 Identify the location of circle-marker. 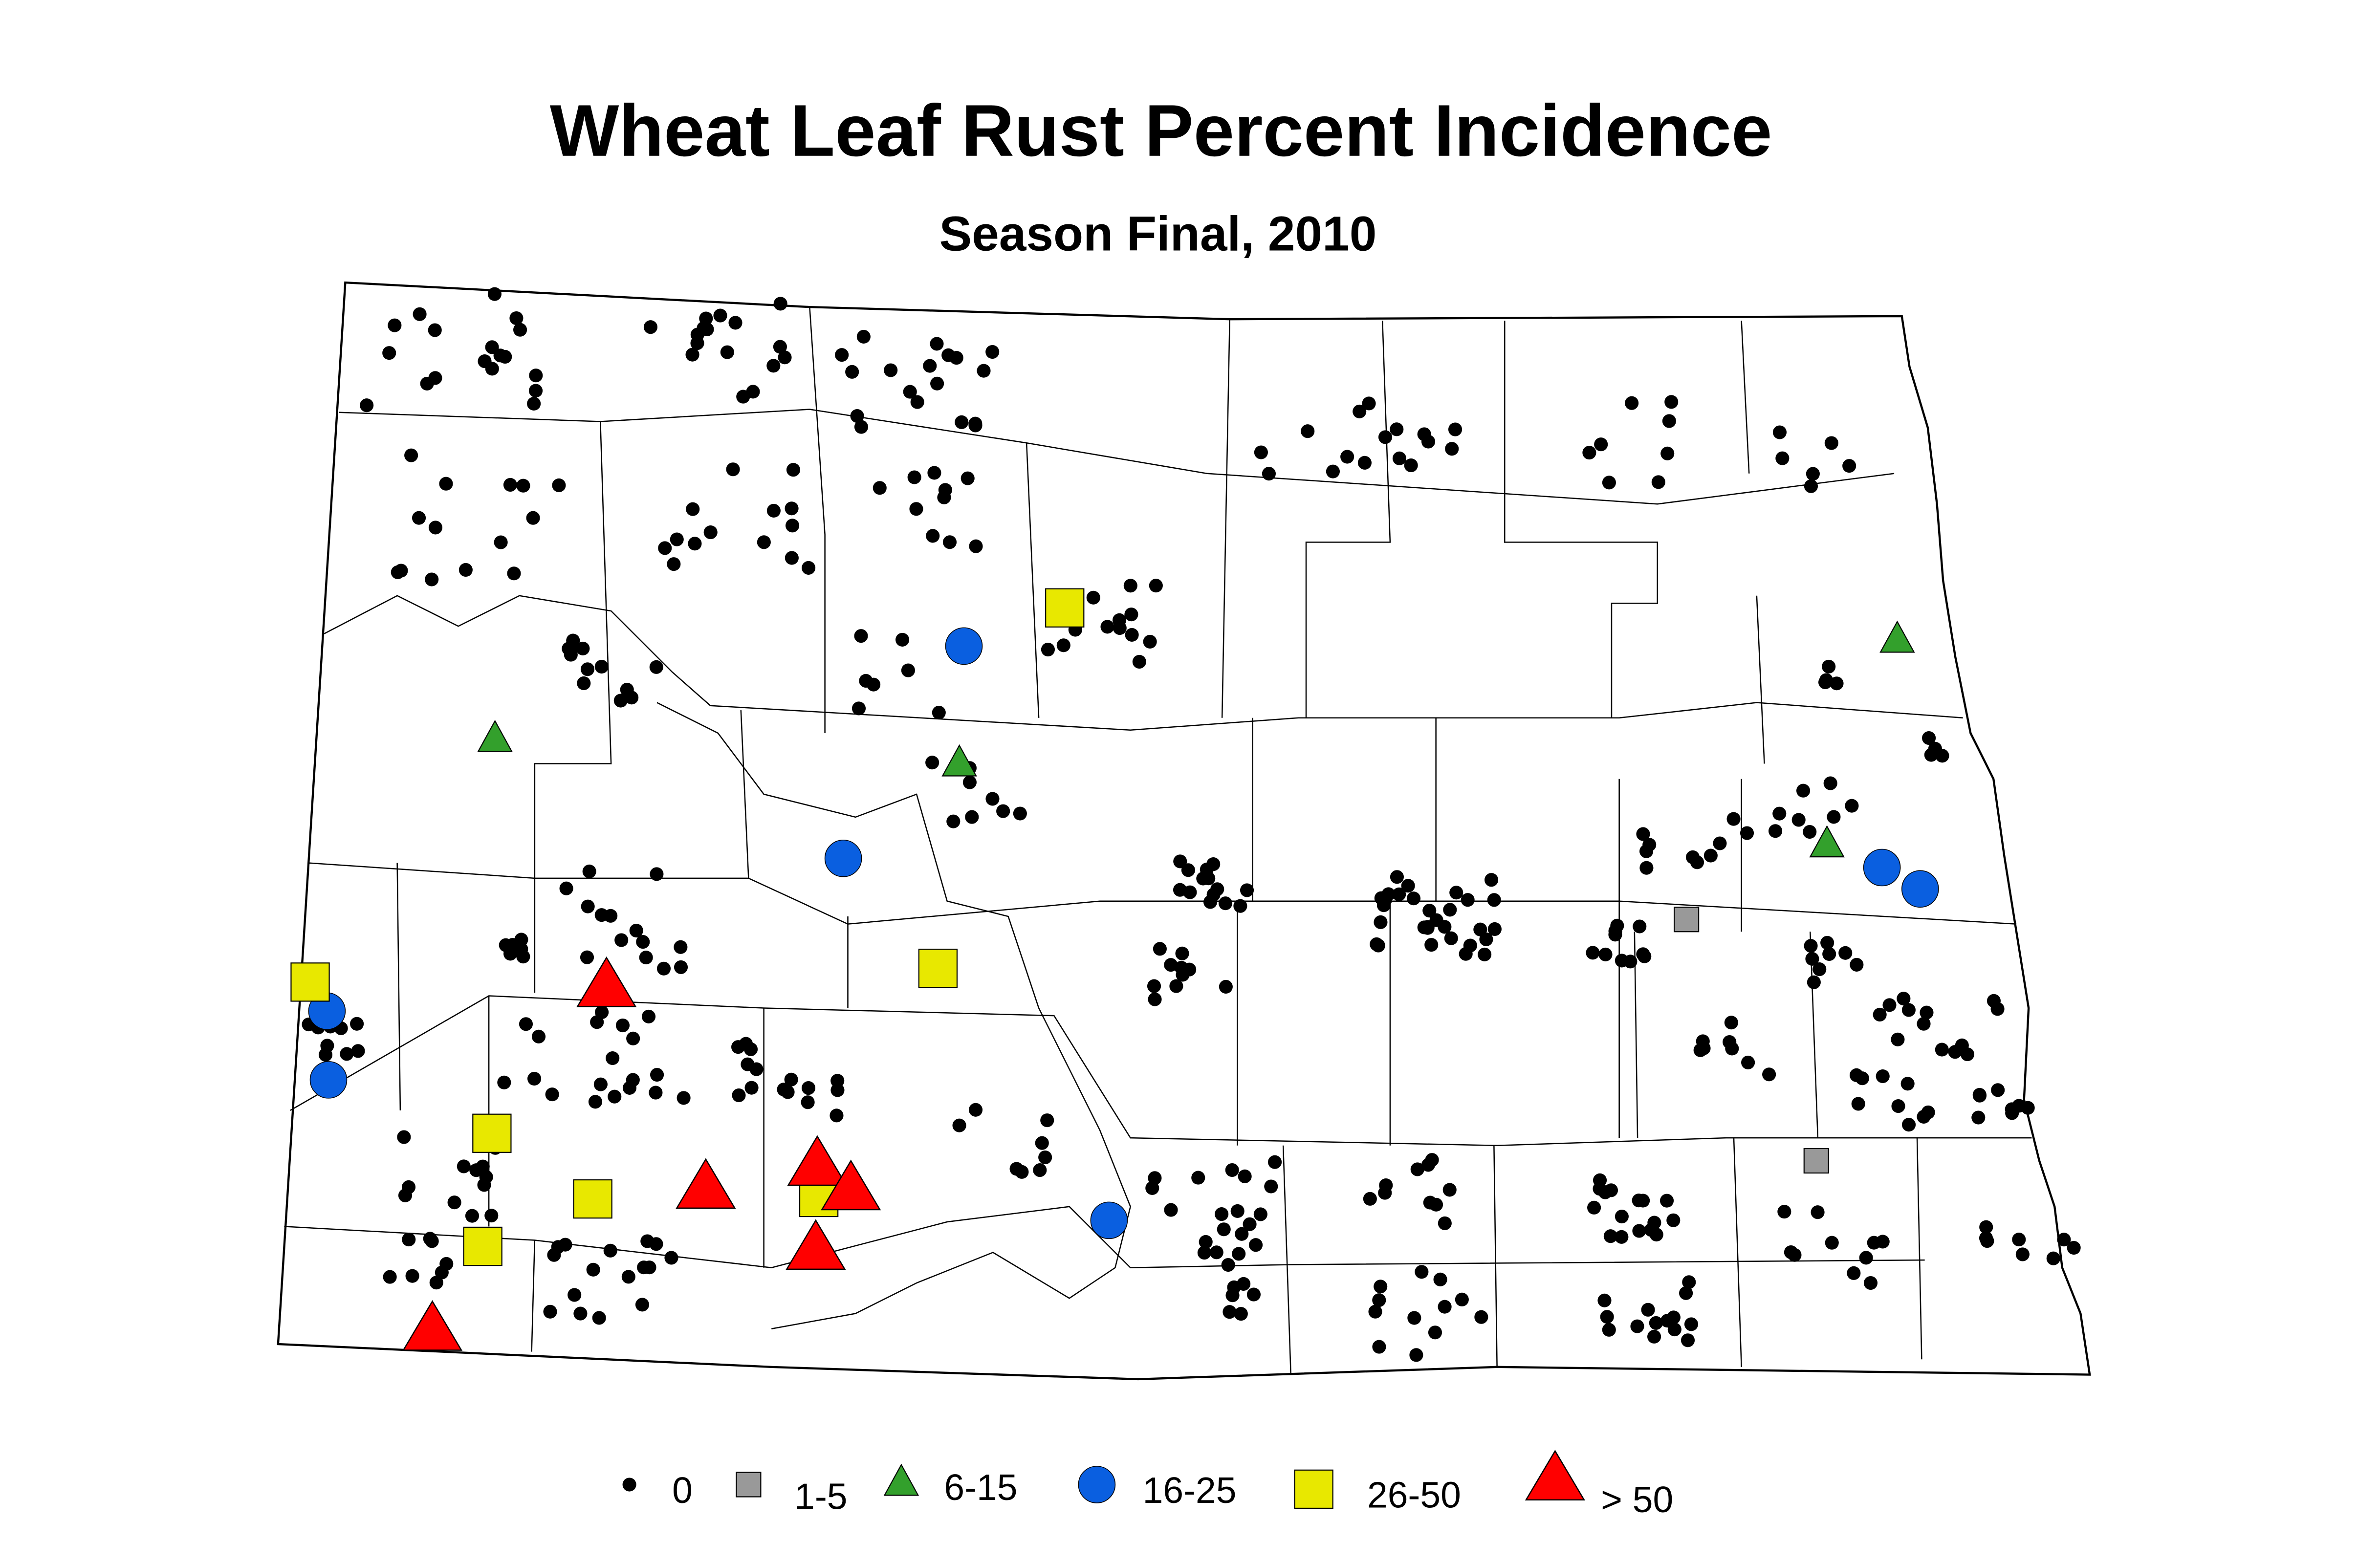
(964, 646).